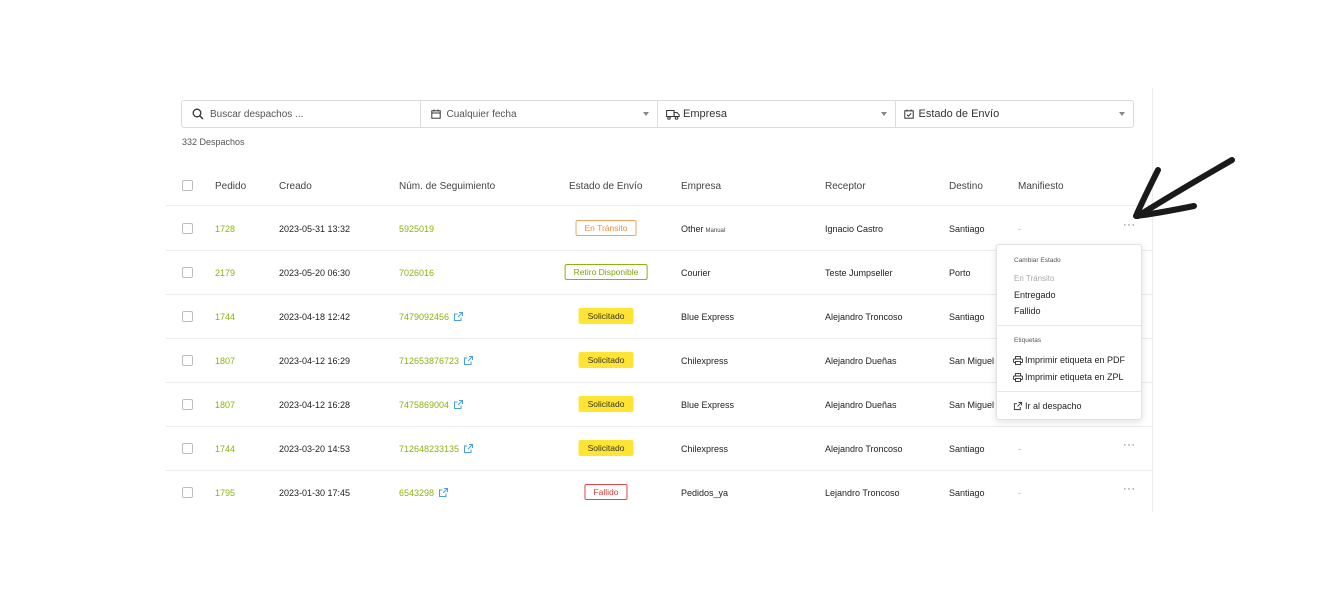 This screenshot has height=600, width=1320. I want to click on tracking-number: 7475869004, so click(424, 405).